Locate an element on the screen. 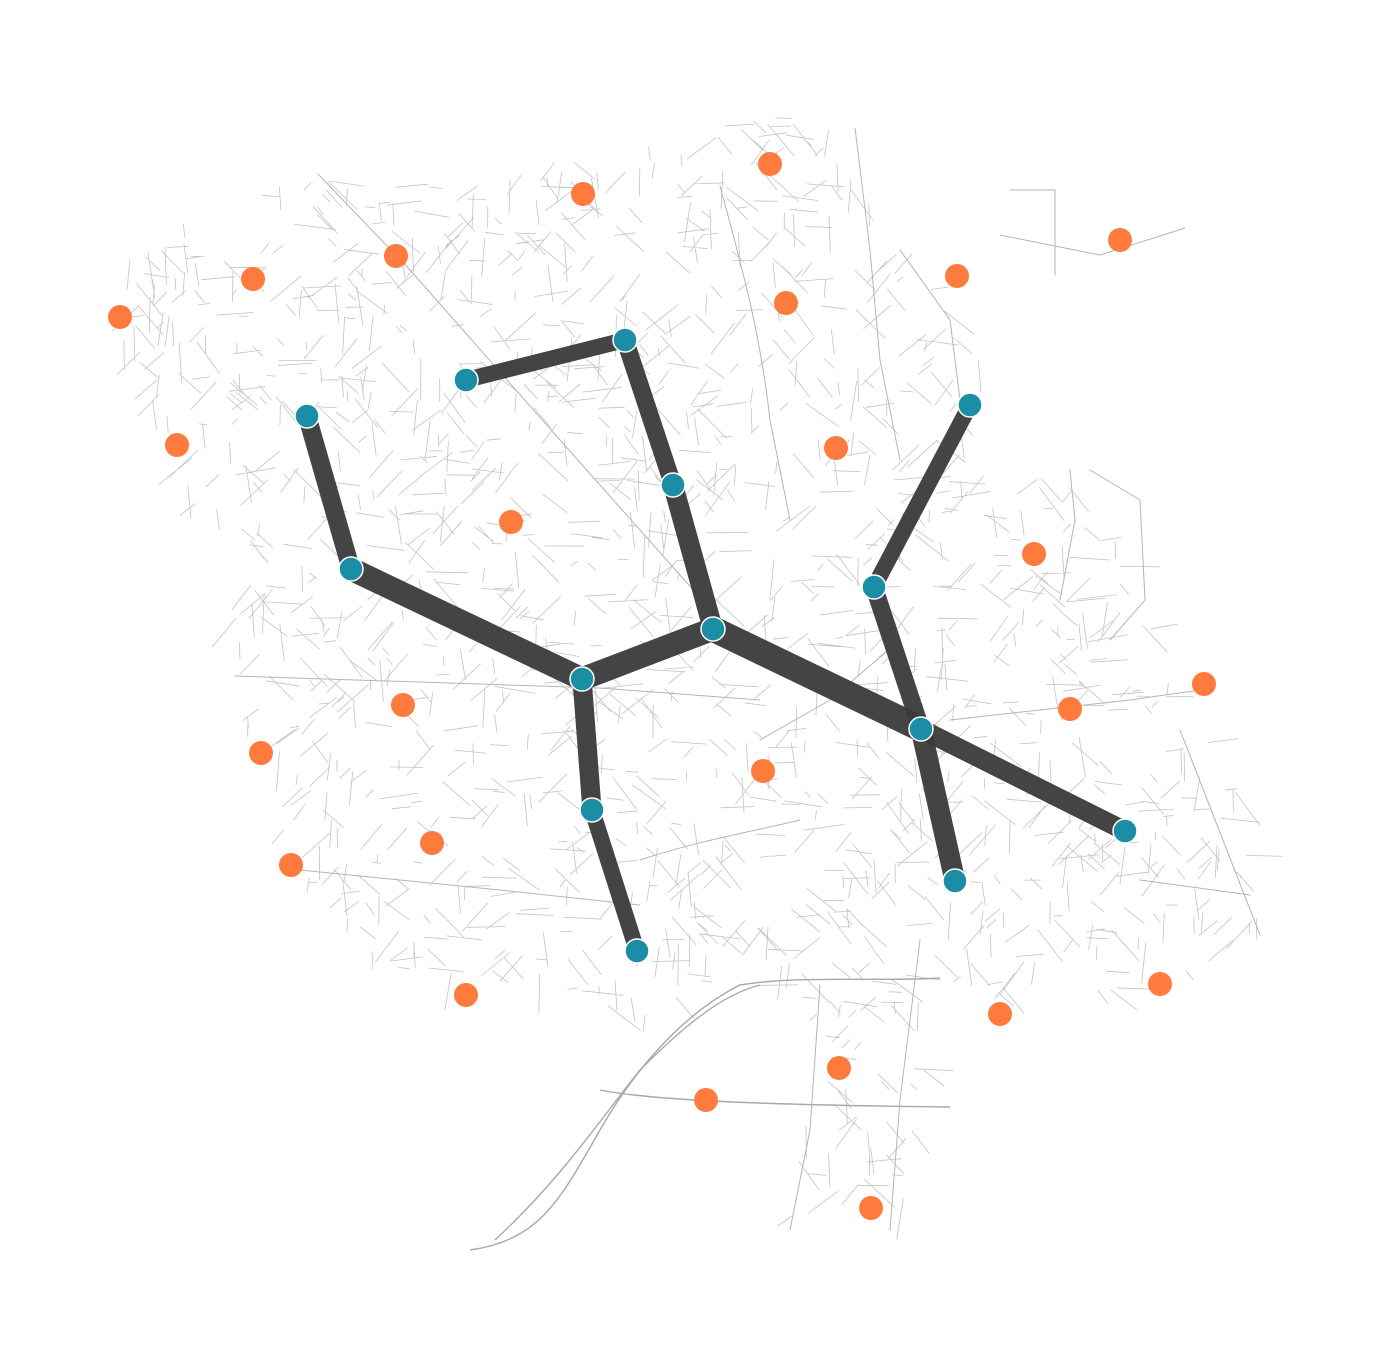 The image size is (1374, 1354). network-edge-n2-n3 is located at coordinates (649, 412).